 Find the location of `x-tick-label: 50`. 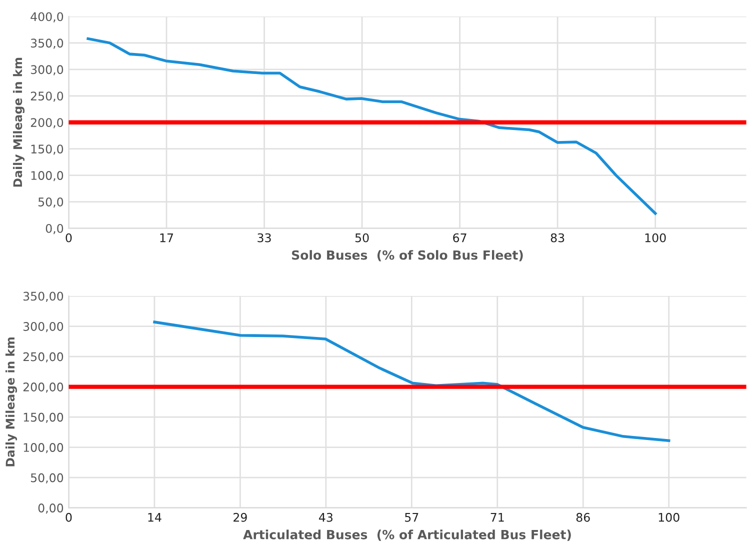

x-tick-label: 50 is located at coordinates (362, 237).